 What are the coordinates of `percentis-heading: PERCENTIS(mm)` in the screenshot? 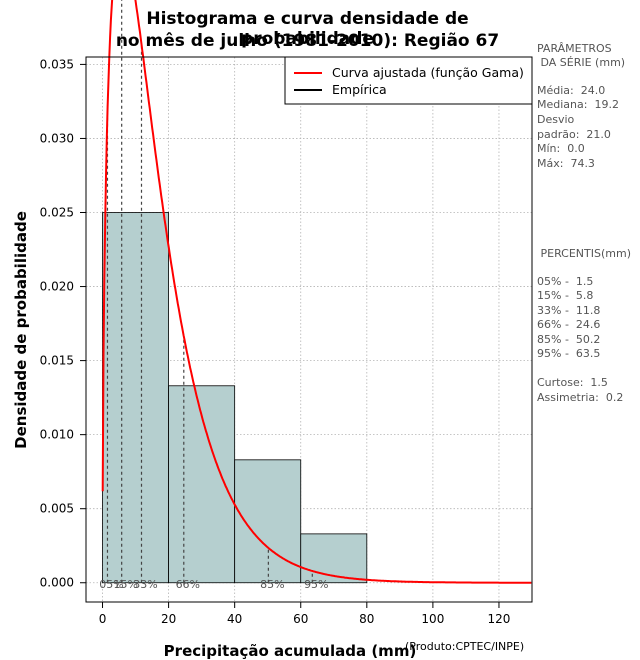 It's located at (584, 253).